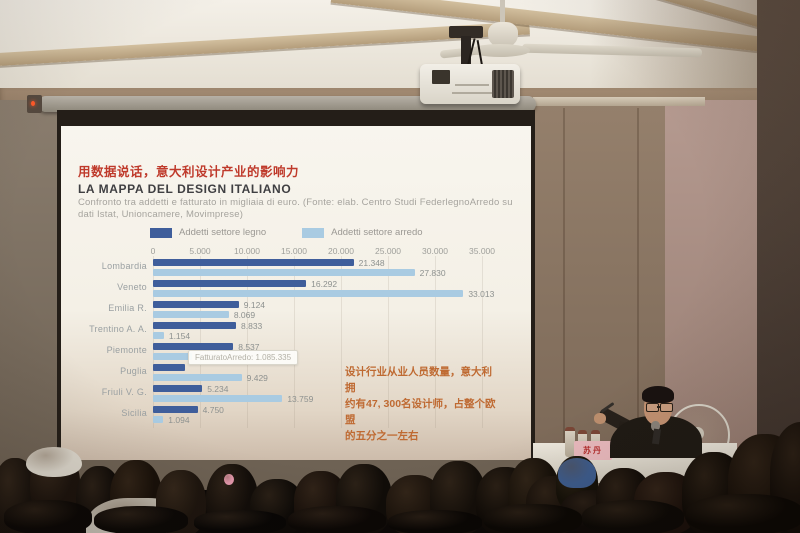 Image resolution: width=800 pixels, height=533 pixels. I want to click on slide-header-cn: 用数据说话，意大利设计产业的影响力, so click(189, 172).